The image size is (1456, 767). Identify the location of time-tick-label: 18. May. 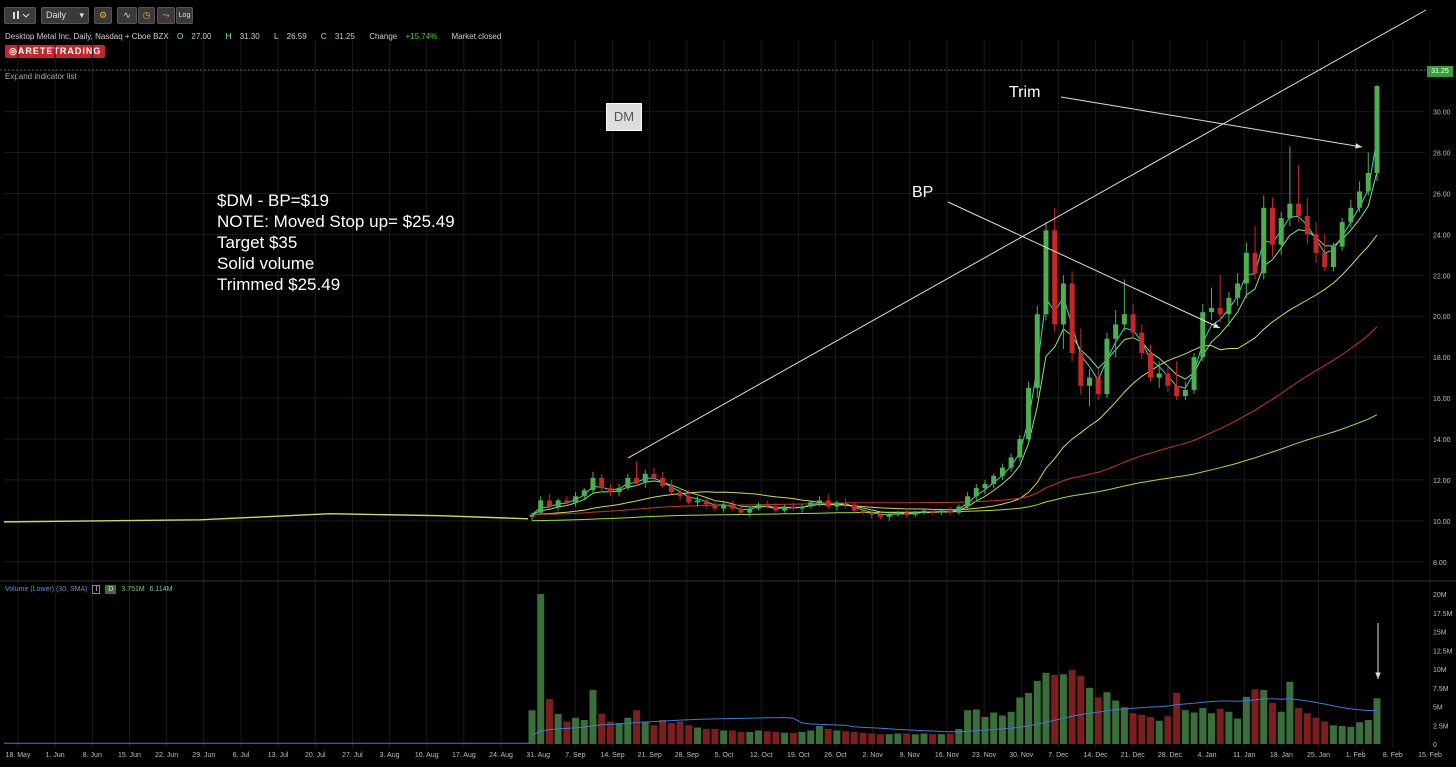
(18, 755).